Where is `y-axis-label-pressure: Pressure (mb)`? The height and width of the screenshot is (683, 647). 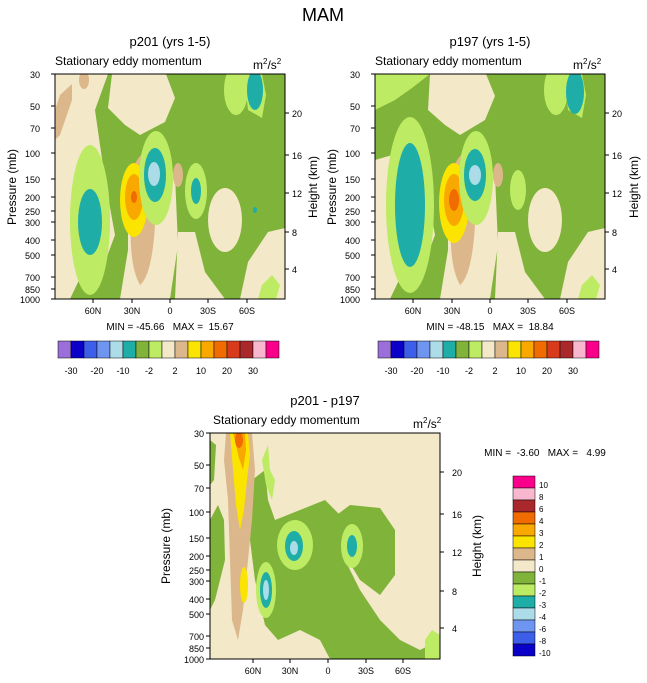
y-axis-label-pressure: Pressure (mb) is located at coordinates (12, 187).